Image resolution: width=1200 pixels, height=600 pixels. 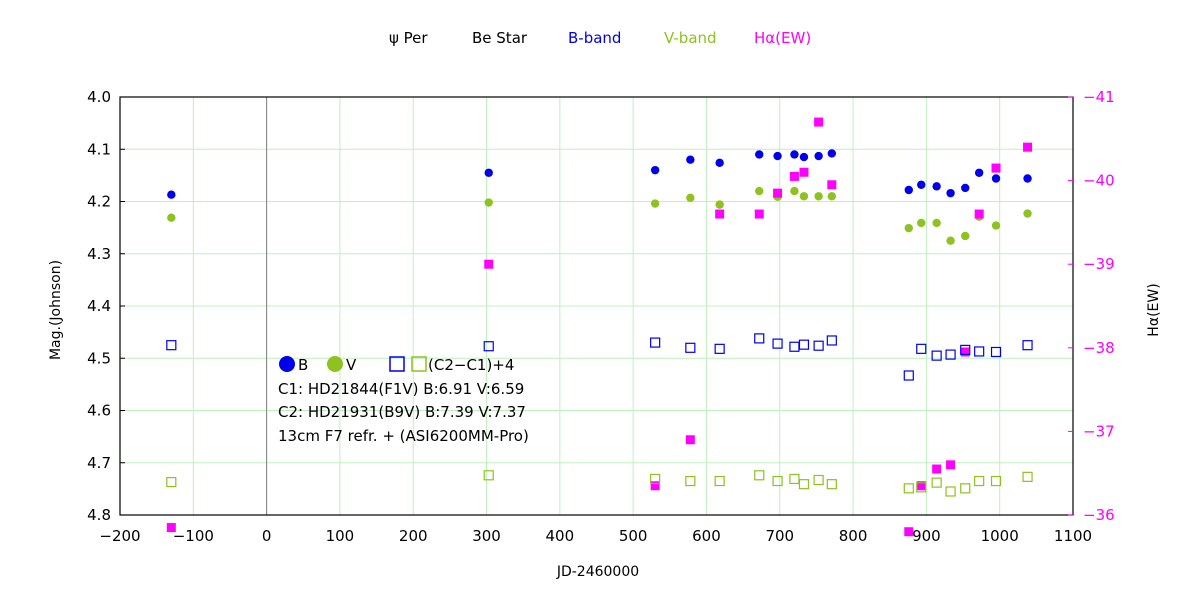 What do you see at coordinates (690, 38) in the screenshot?
I see `title-v-band: V-band` at bounding box center [690, 38].